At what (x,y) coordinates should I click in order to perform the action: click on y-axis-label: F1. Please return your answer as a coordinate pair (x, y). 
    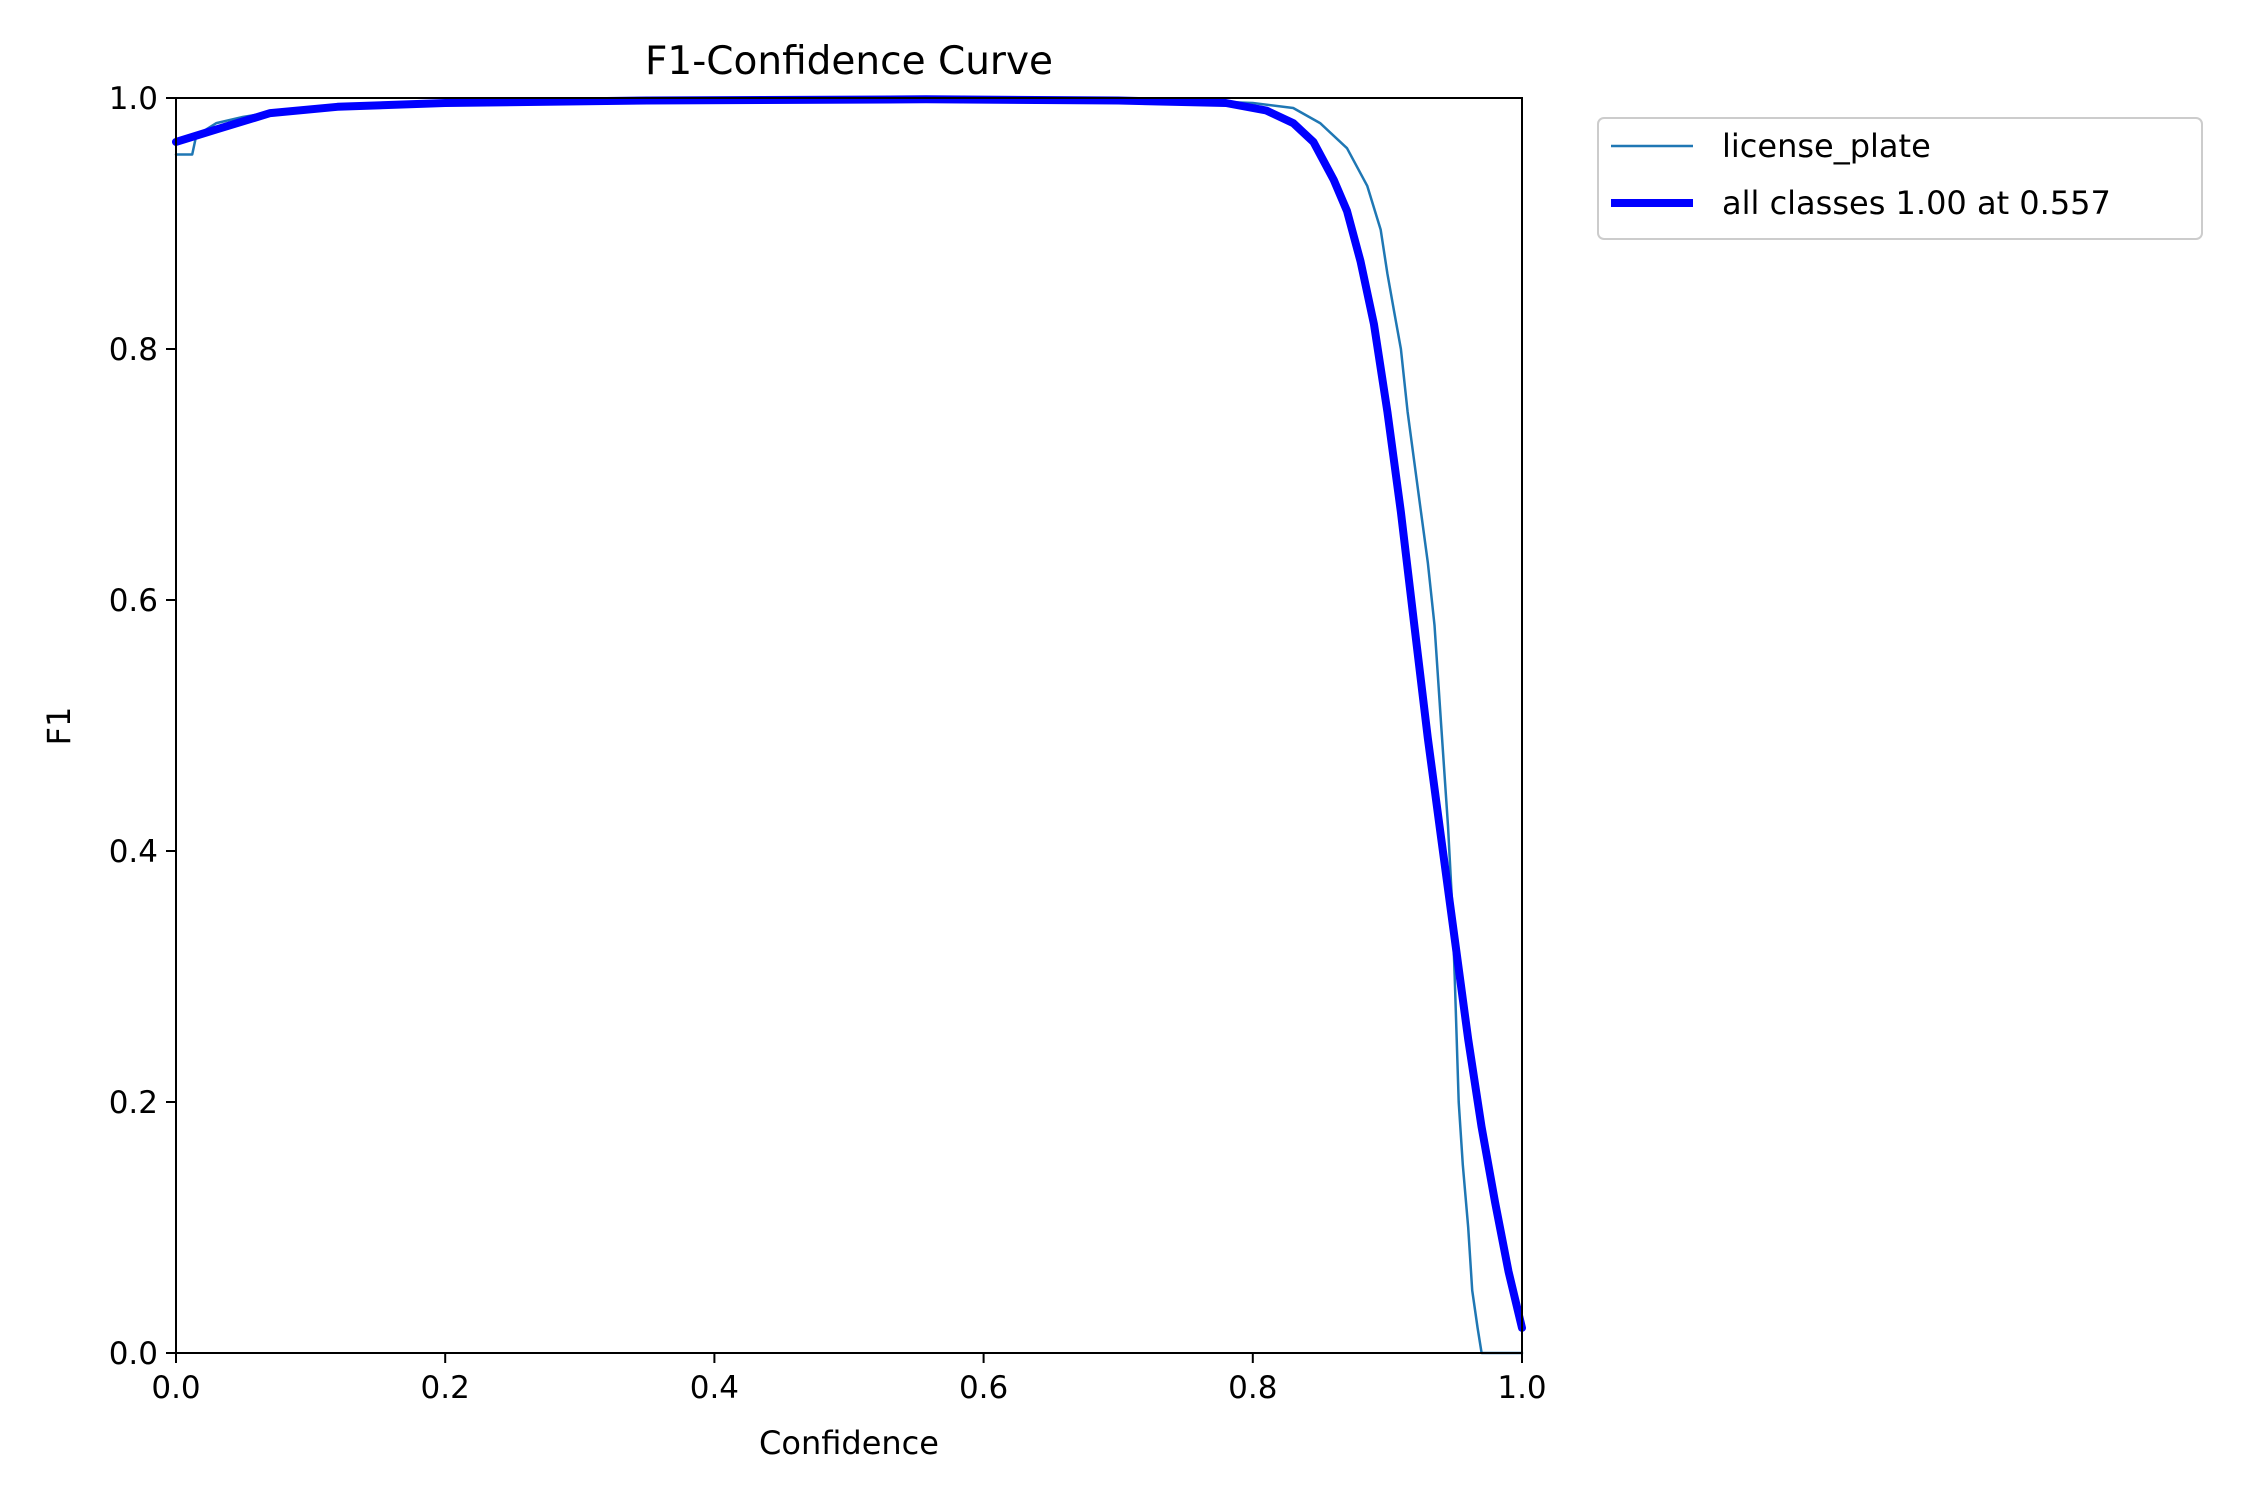
    Looking at the image, I should click on (59, 726).